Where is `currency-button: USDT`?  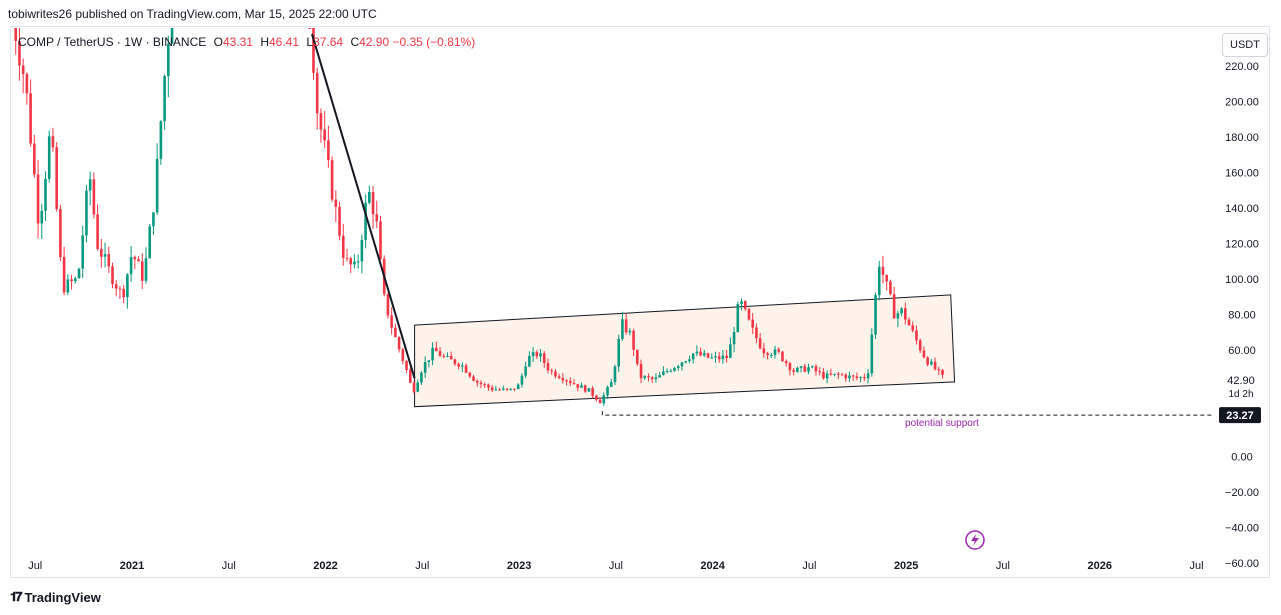 currency-button: USDT is located at coordinates (1245, 45).